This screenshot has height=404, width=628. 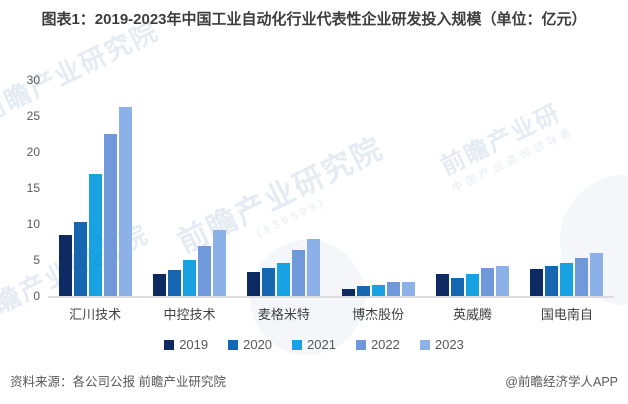 I want to click on legend-swatch-2019, so click(x=169, y=344).